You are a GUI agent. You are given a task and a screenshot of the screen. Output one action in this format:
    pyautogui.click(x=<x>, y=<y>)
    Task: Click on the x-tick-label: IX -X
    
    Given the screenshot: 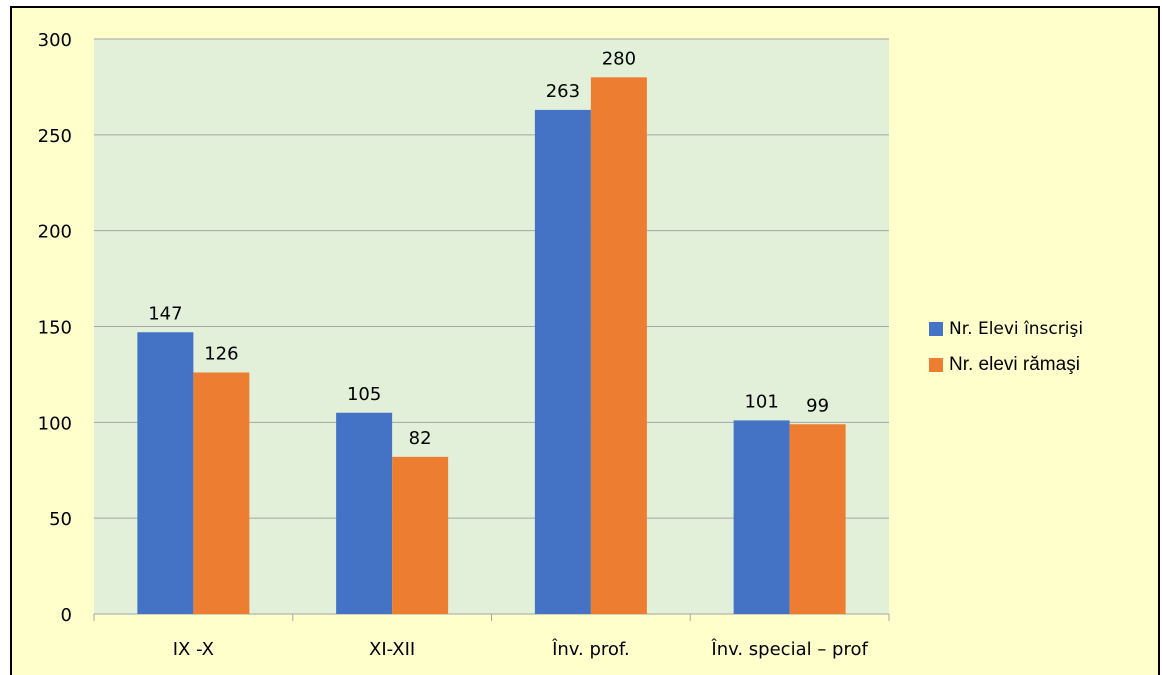 What is the action you would take?
    pyautogui.click(x=193, y=649)
    